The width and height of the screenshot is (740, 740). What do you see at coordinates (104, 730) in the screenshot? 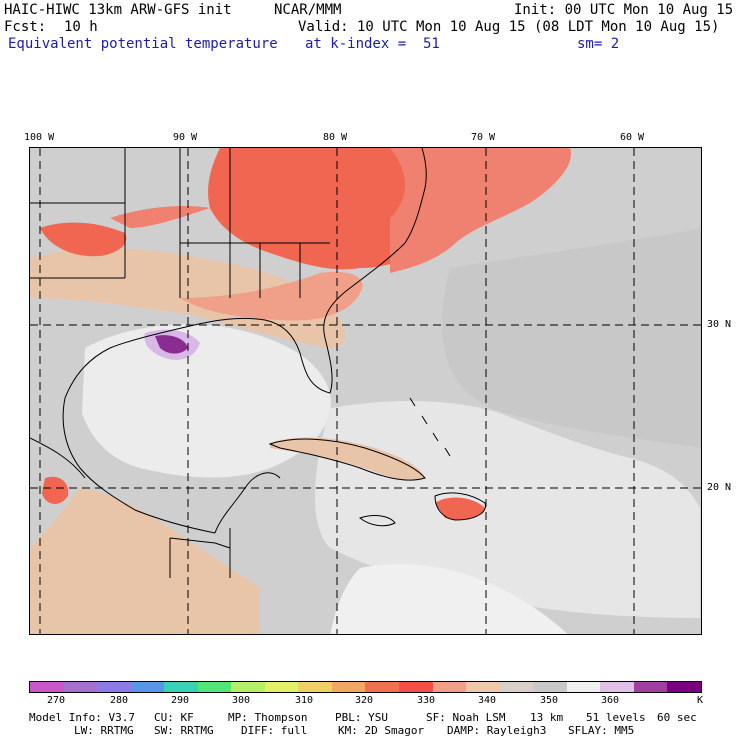
I see `footer-lw: LW: RRTMG` at bounding box center [104, 730].